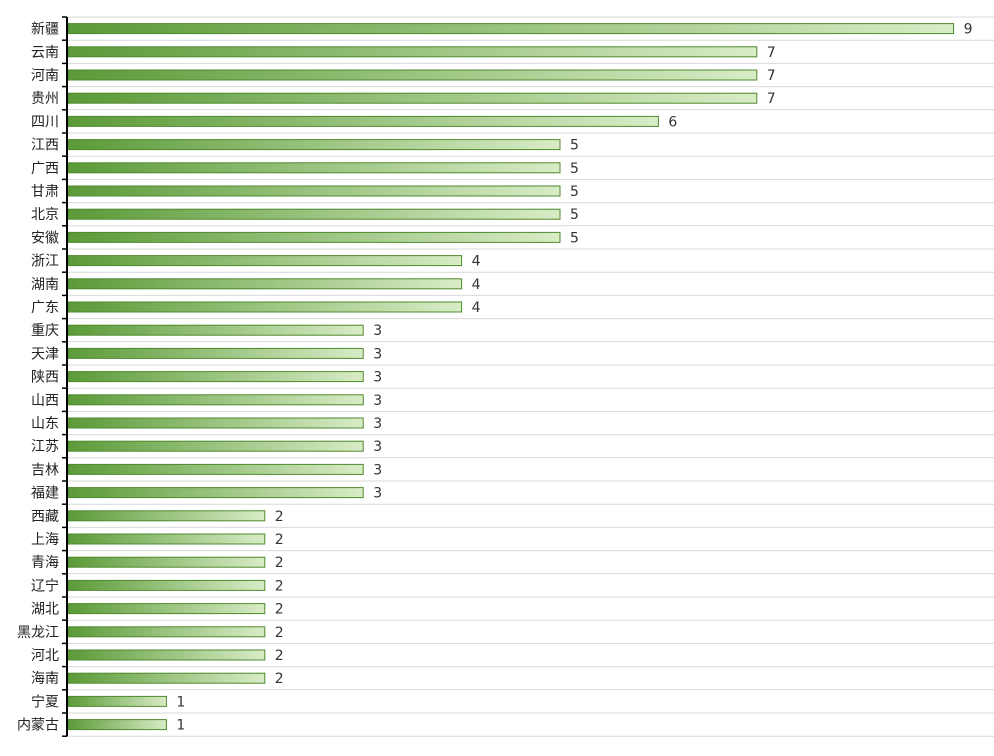 The height and width of the screenshot is (756, 994). What do you see at coordinates (45, 517) in the screenshot?
I see `category-label: 西藏` at bounding box center [45, 517].